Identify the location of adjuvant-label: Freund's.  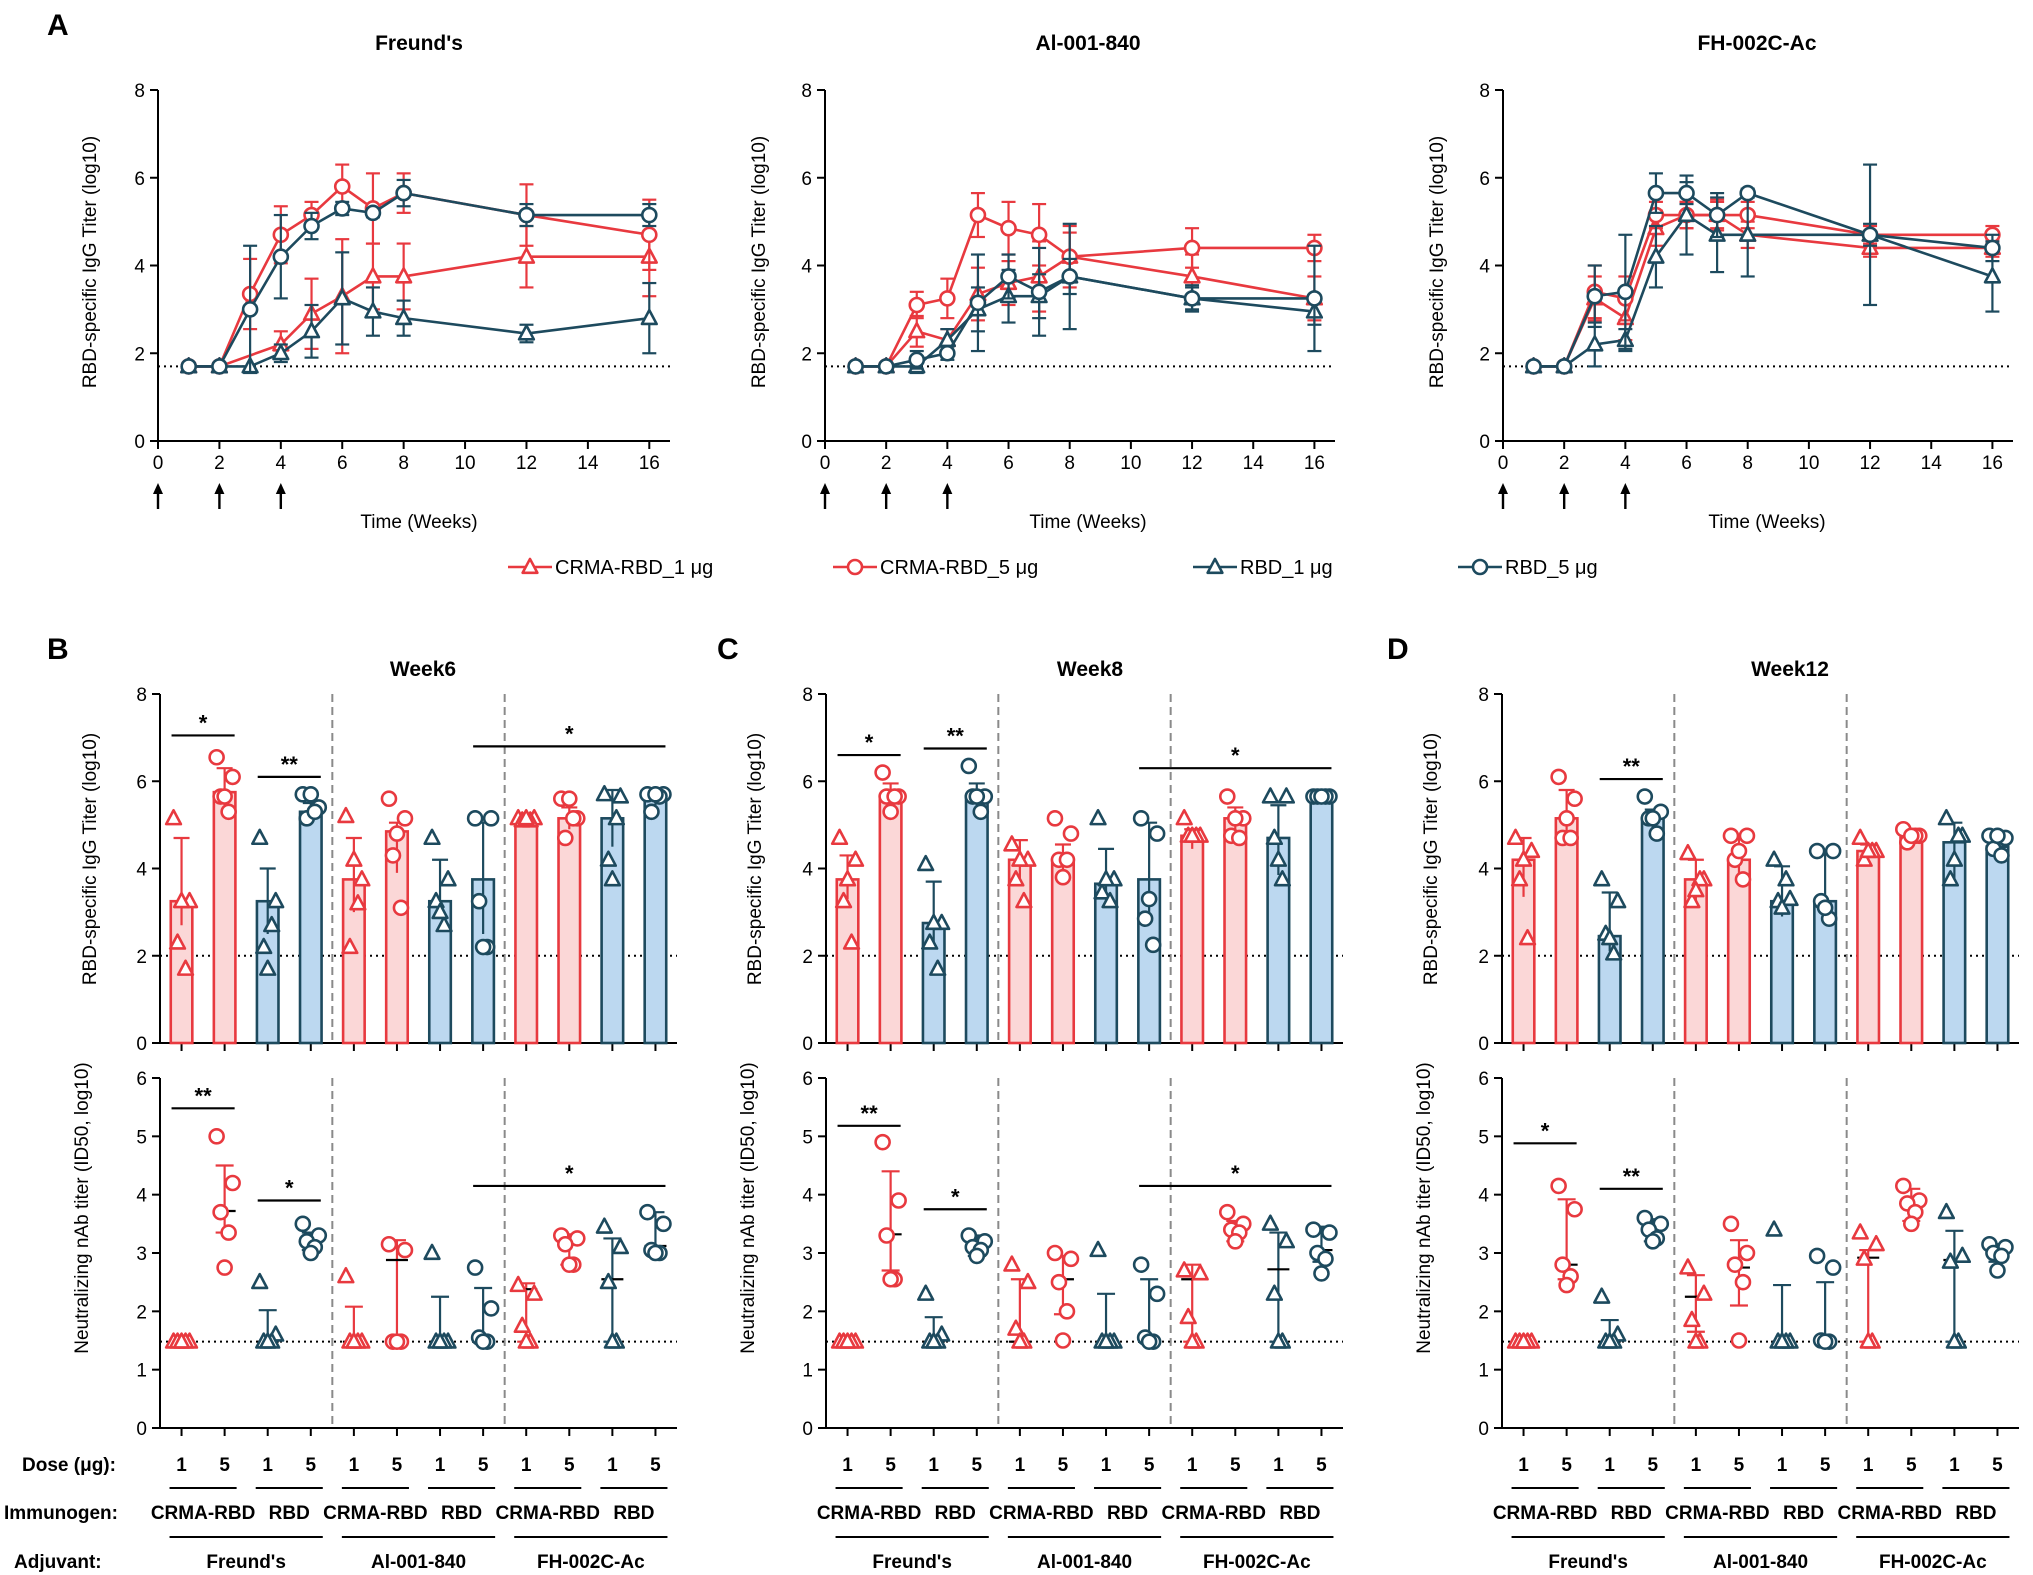
(1587, 1562).